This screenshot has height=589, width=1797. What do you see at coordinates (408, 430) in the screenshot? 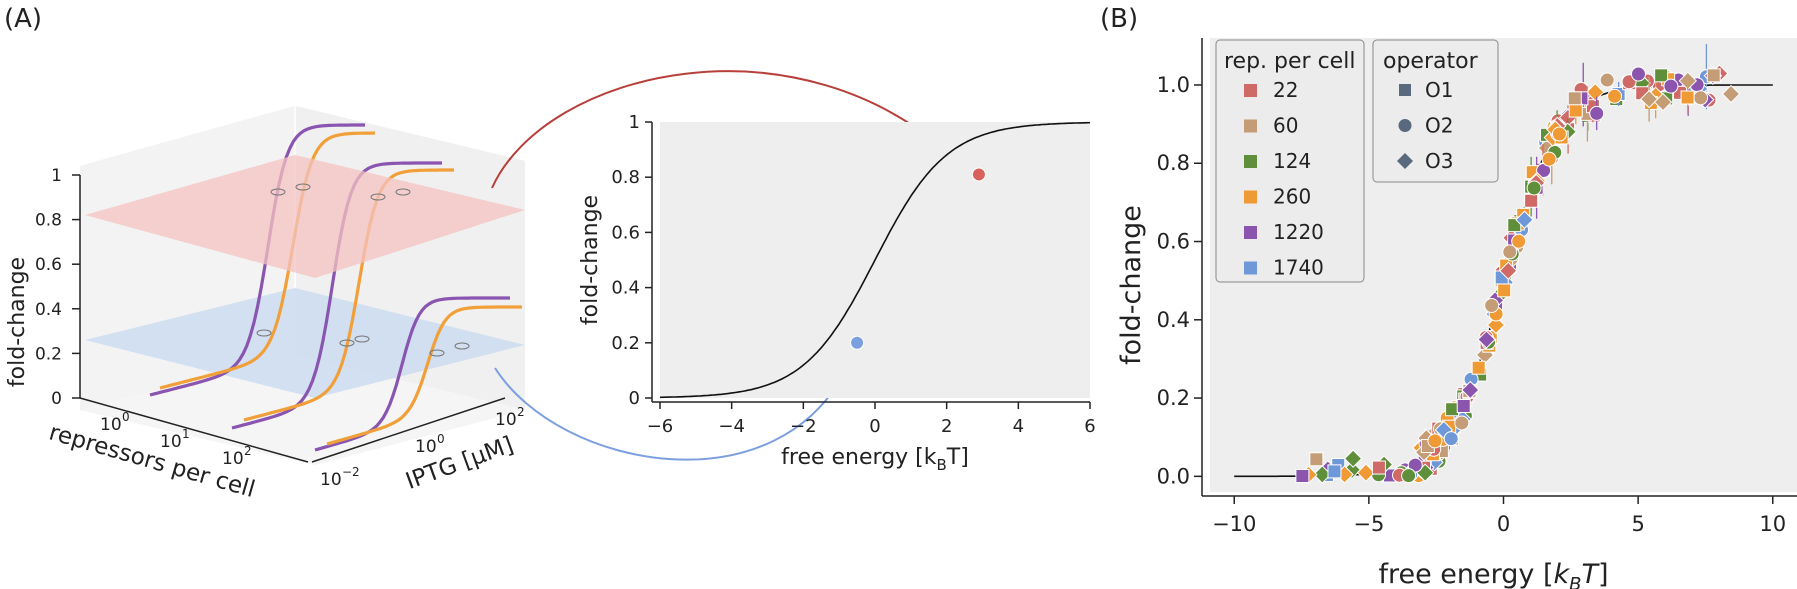
I see `y-axis-3d` at bounding box center [408, 430].